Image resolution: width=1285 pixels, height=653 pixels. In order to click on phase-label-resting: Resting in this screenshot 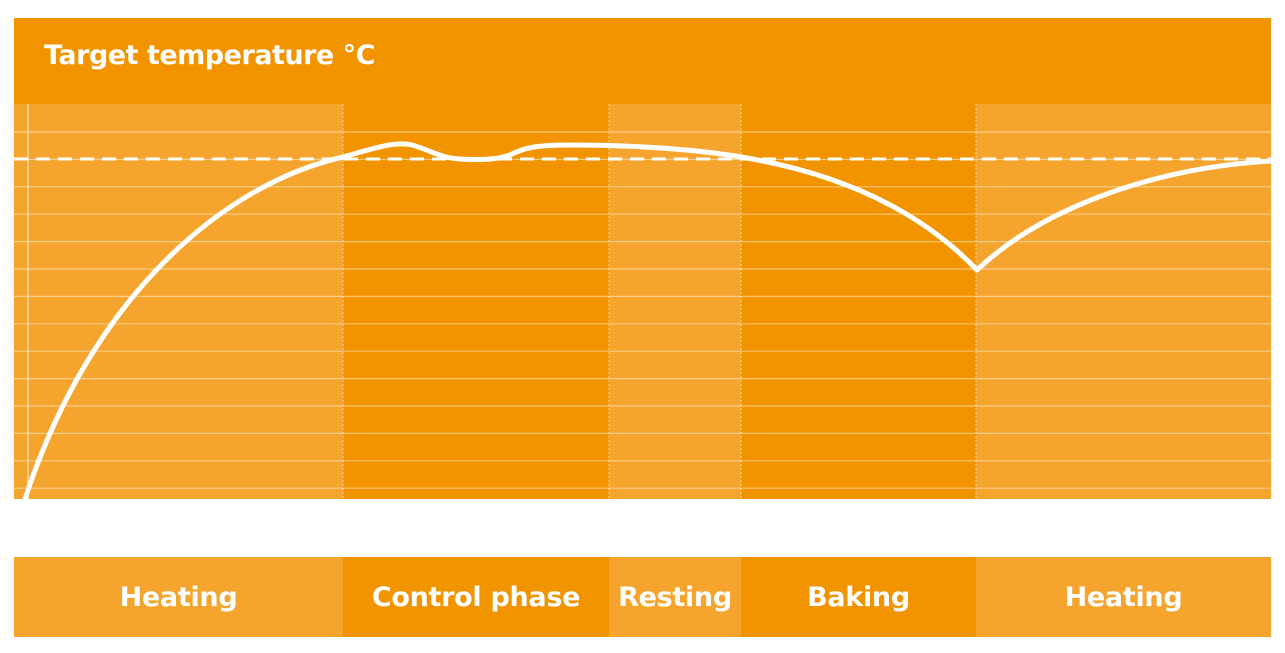, I will do `click(675, 597)`.